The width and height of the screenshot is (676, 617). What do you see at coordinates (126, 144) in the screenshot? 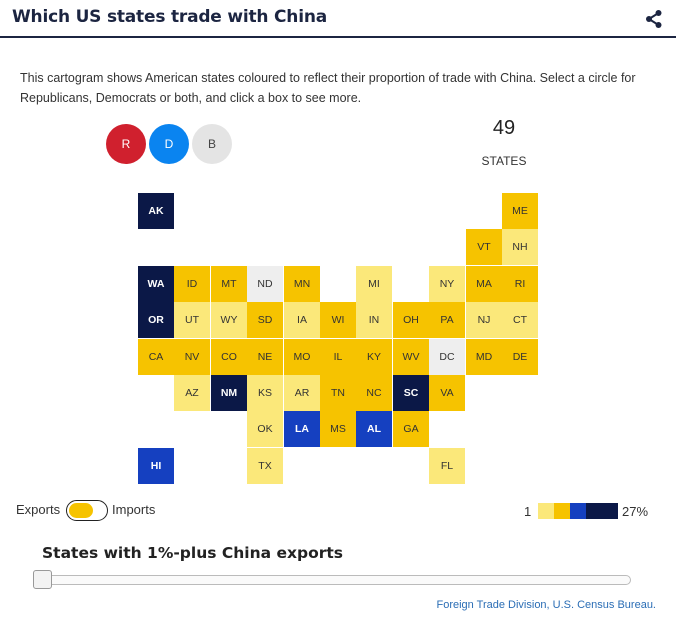
I see `republican-filter-button: R` at bounding box center [126, 144].